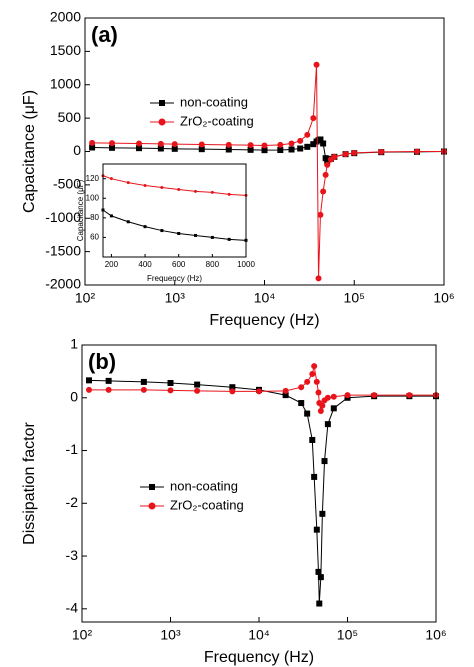 This screenshot has height=667, width=474. I want to click on legend-label: non-coating, so click(214, 101).